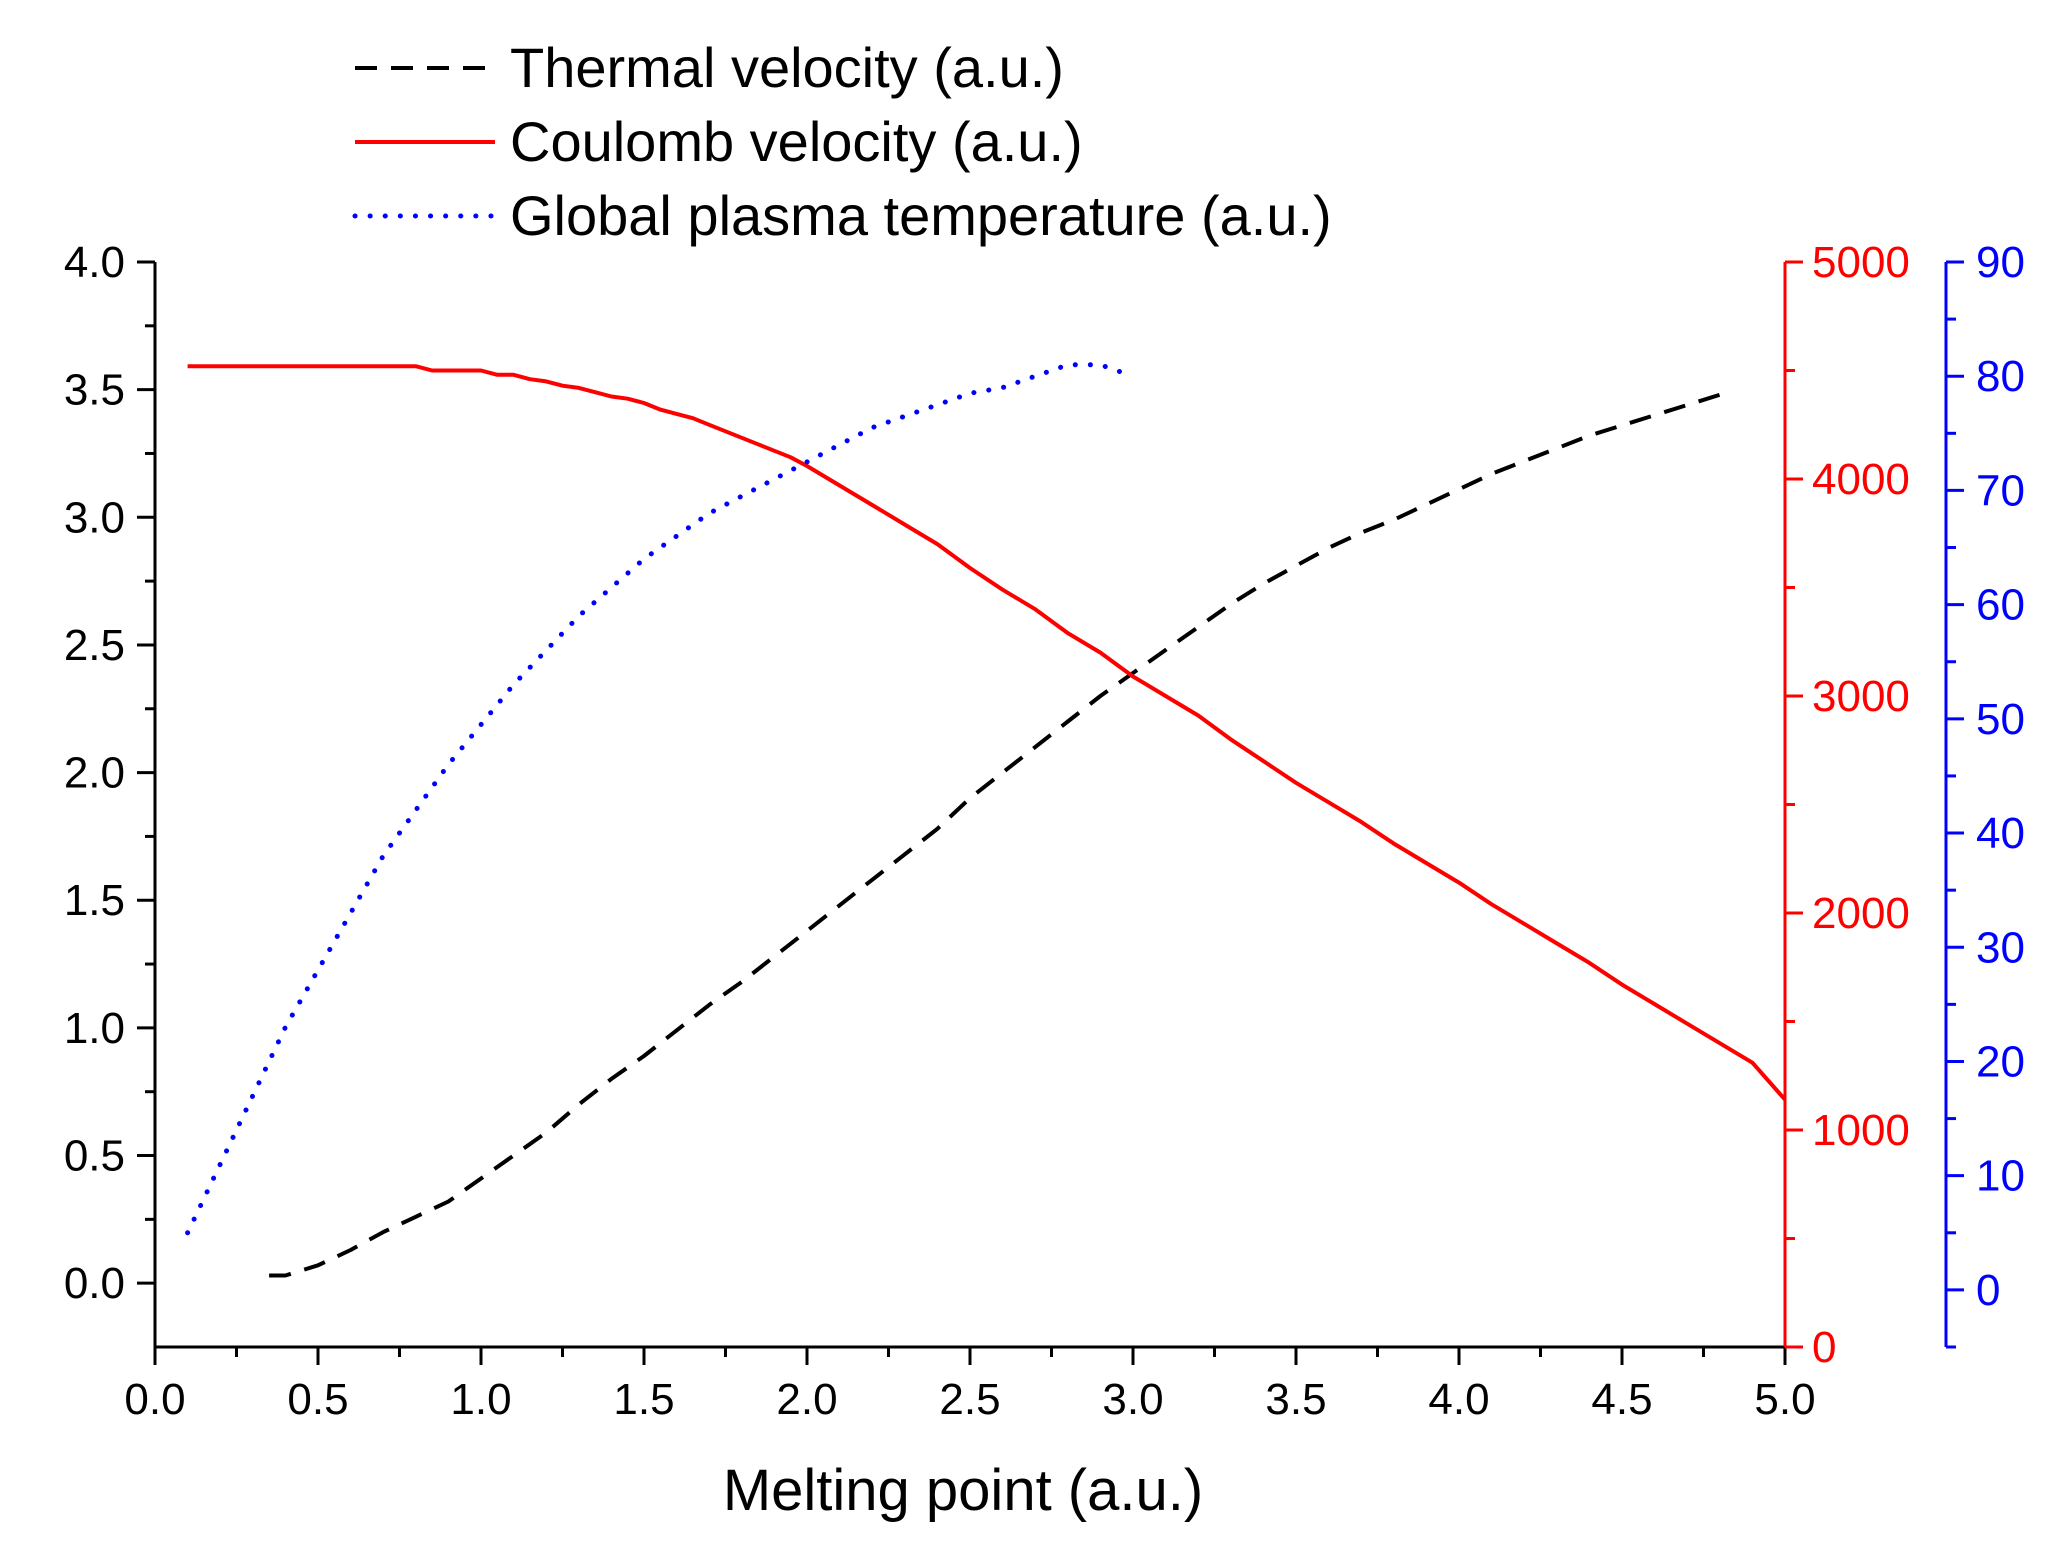 This screenshot has height=1548, width=2068. What do you see at coordinates (969, 1399) in the screenshot?
I see `x-tick-label: 2.5` at bounding box center [969, 1399].